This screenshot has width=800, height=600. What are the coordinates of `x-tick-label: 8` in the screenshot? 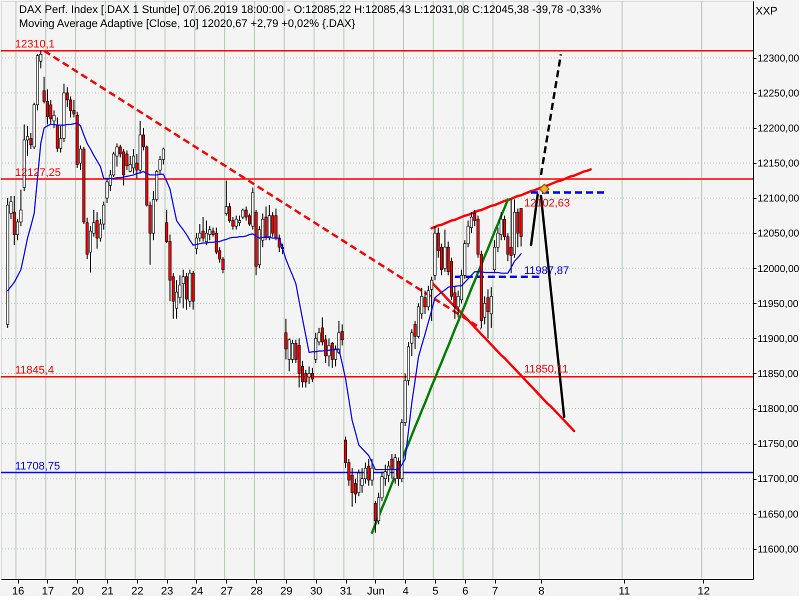 It's located at (541, 592).